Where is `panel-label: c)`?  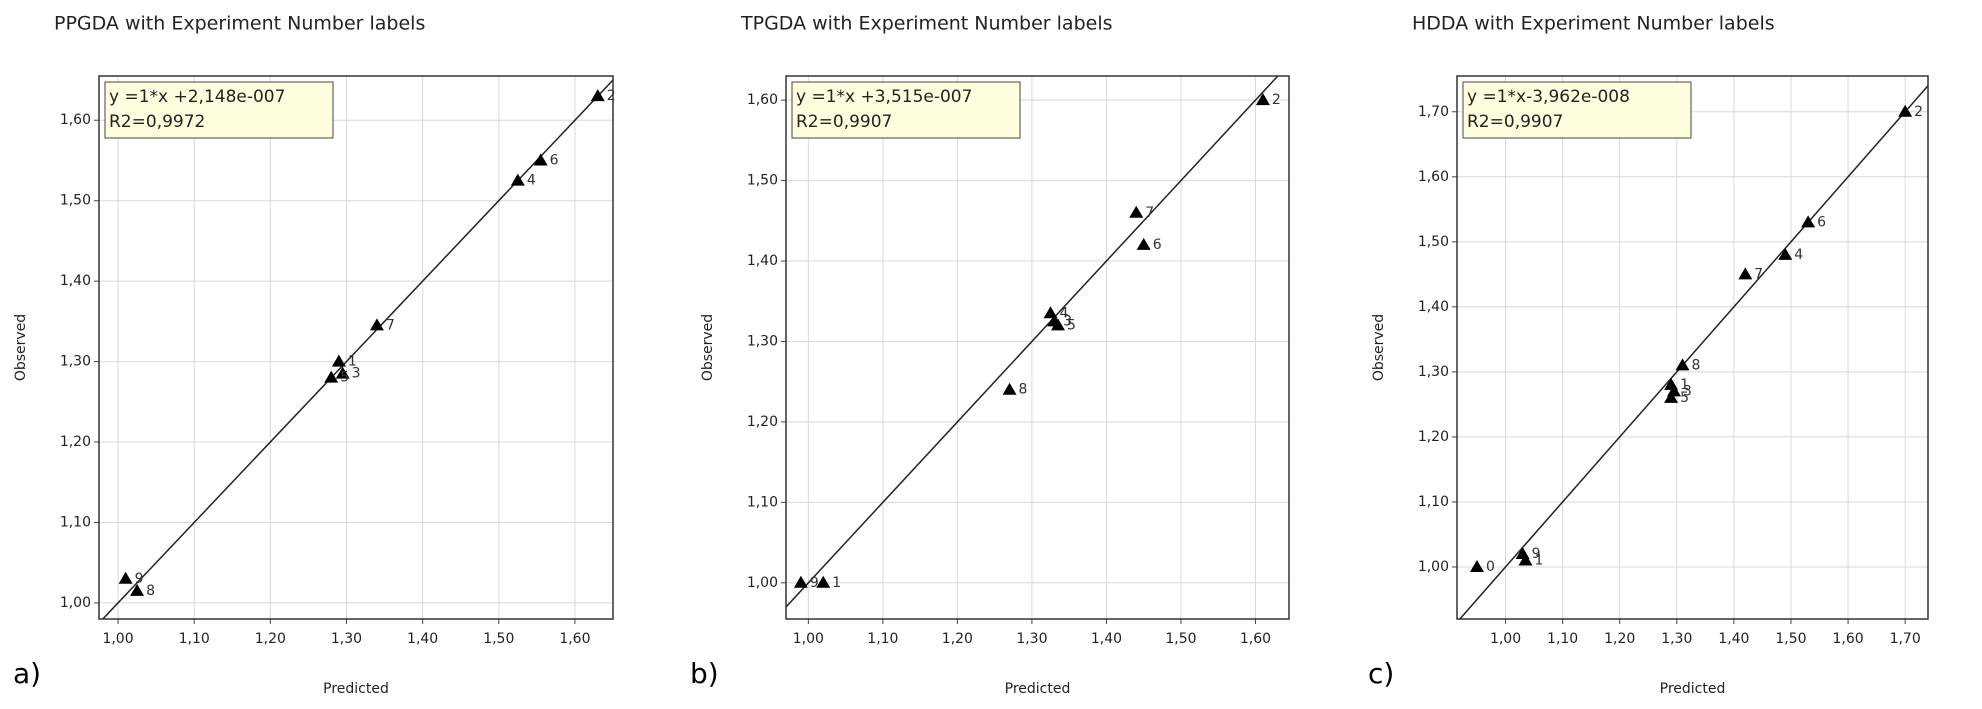
panel-label: c) is located at coordinates (1381, 673).